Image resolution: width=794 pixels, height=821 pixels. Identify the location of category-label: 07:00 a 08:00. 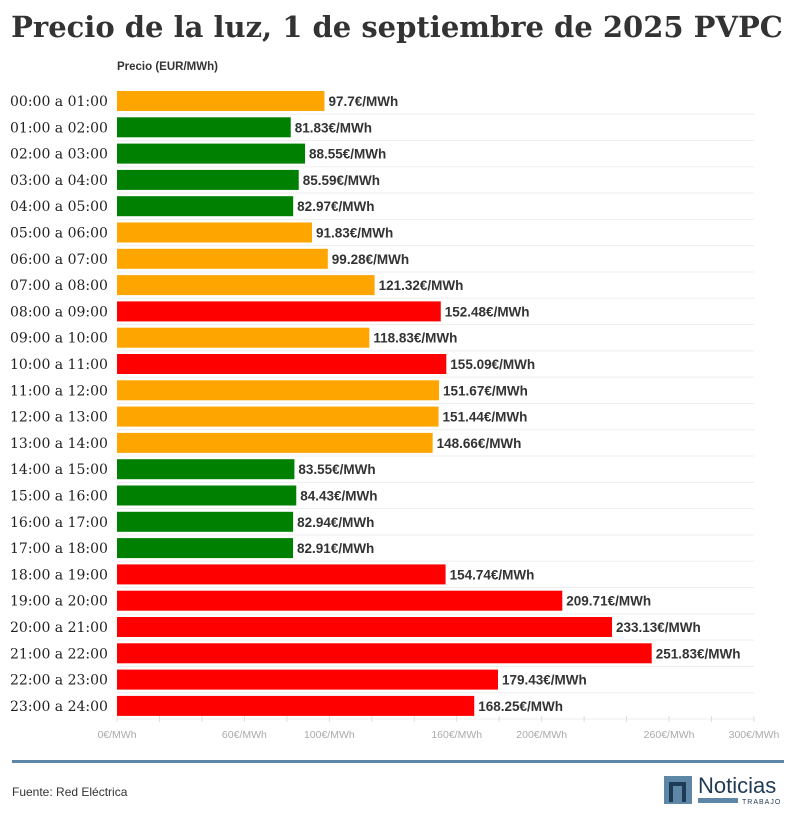
(59, 286).